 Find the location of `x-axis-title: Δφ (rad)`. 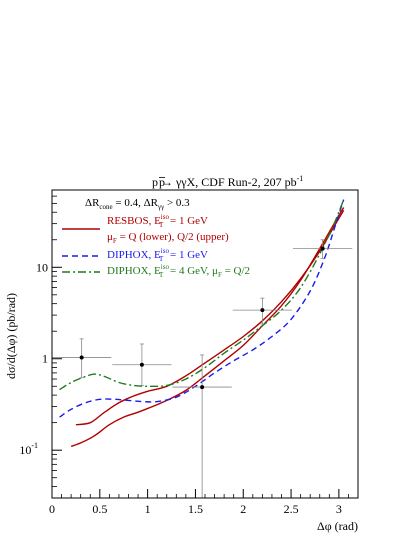

x-axis-title: Δφ (rad) is located at coordinates (337, 526).